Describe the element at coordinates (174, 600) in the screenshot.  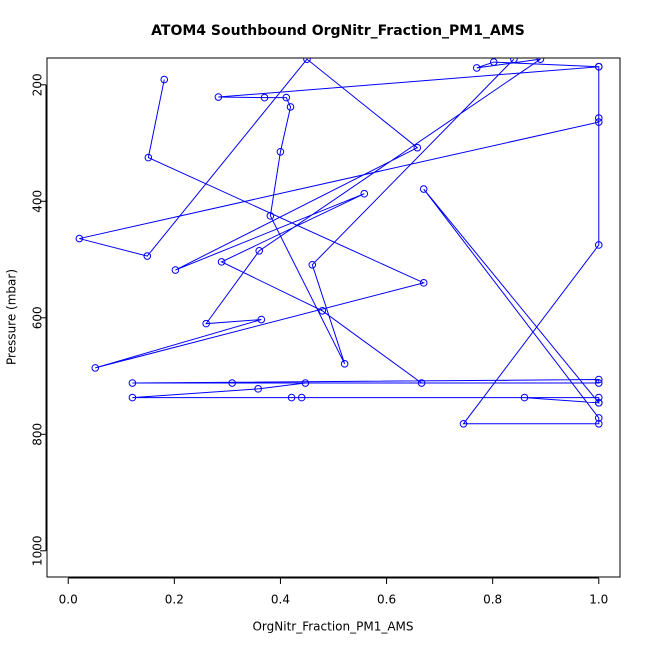
I see `x-tick-label: 0.2` at that location.